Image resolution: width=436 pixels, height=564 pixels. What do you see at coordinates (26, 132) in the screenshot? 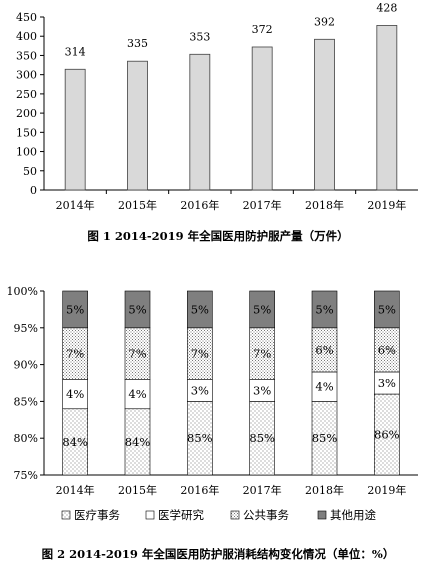
I see `y-tick-label: 150` at bounding box center [26, 132].